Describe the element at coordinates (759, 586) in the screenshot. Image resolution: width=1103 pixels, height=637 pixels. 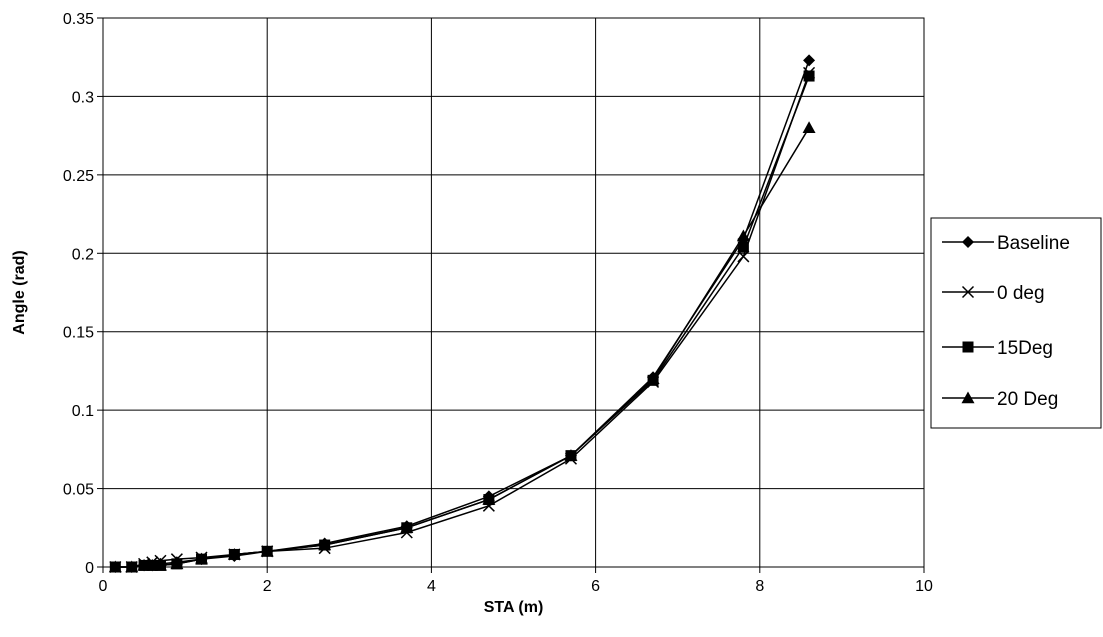
I see `x-tick-label: 8` at that location.